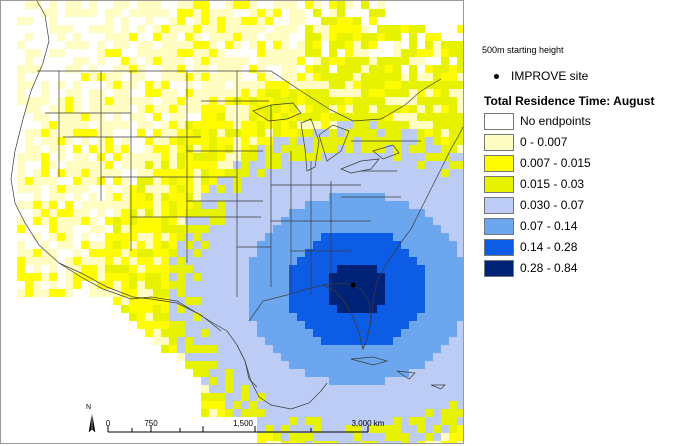 Image resolution: width=679 pixels, height=446 pixels. Describe the element at coordinates (368, 423) in the screenshot. I see `scale-tick-3000: 3,000 km` at that location.